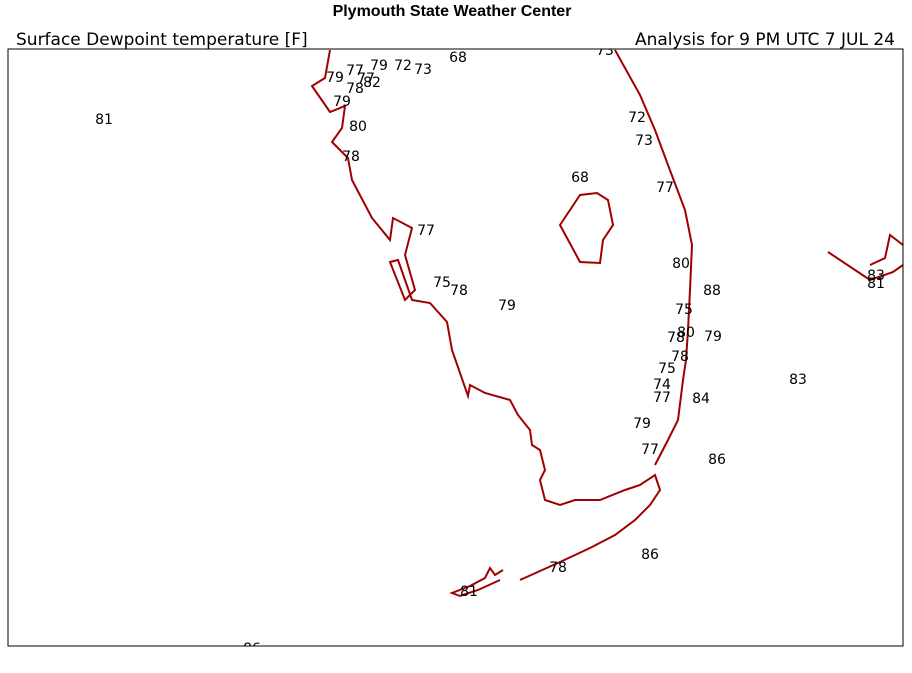 This screenshot has width=912, height=673. What do you see at coordinates (654, 257) in the screenshot?
I see `coastline-east` at bounding box center [654, 257].